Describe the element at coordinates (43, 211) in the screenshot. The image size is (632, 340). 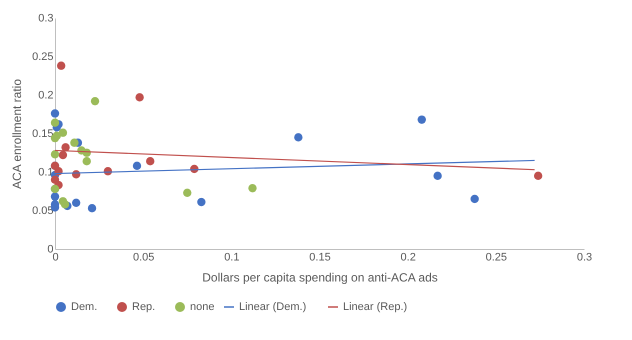
I see `y-tick-label: 0.05` at that location.